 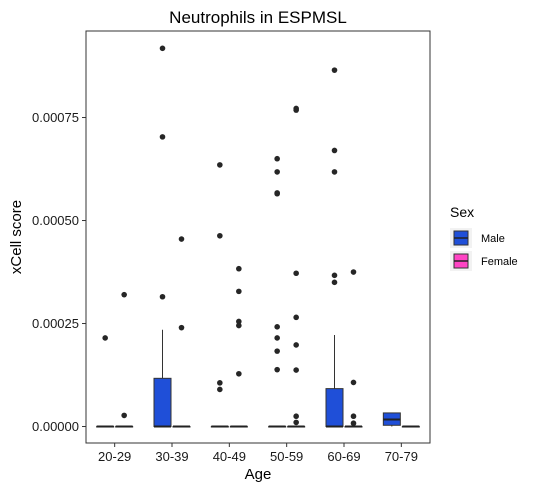 What do you see at coordinates (499, 262) in the screenshot?
I see `legend-label: Female` at bounding box center [499, 262].